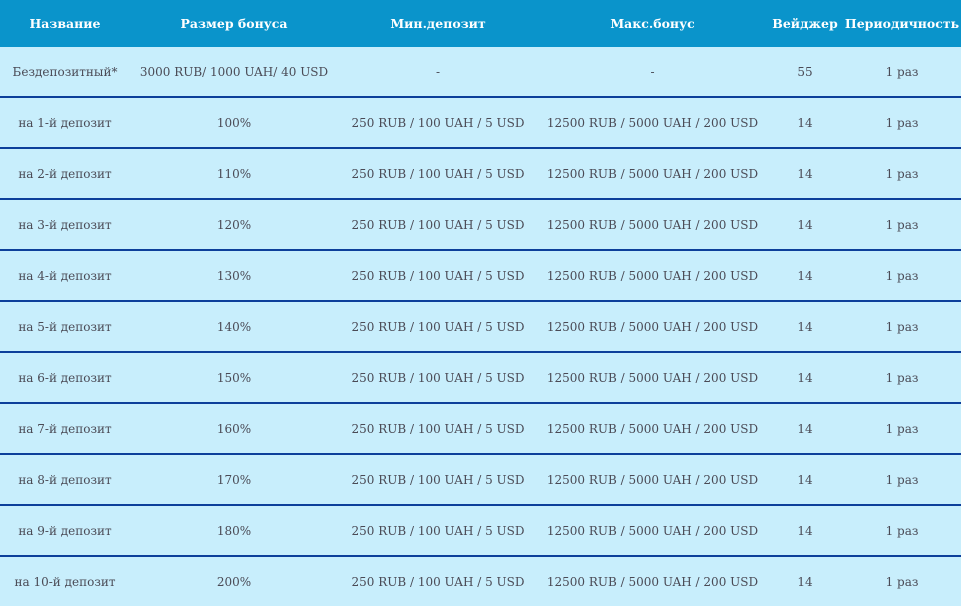  I want to click on cell-bonus-size: 180%, so click(234, 531).